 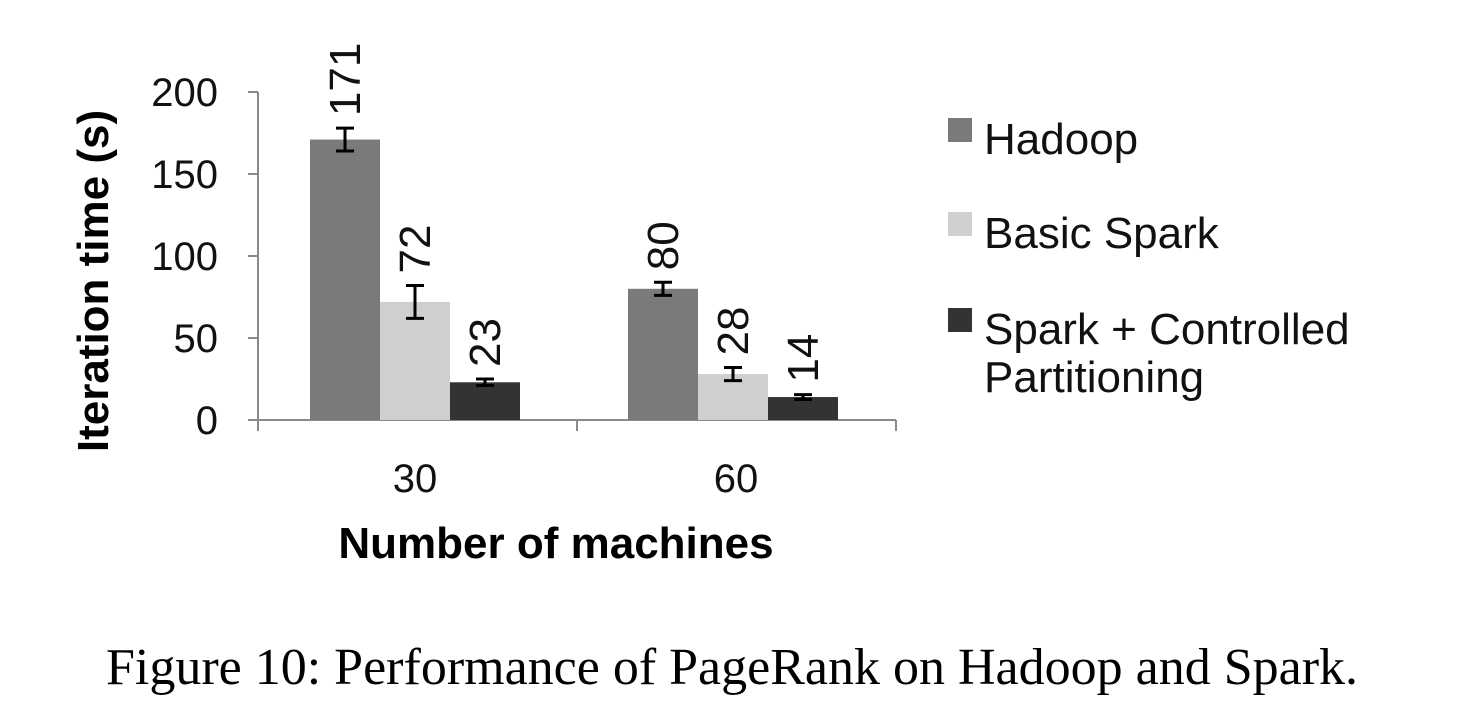 I want to click on data-label: 14, so click(x=803, y=358).